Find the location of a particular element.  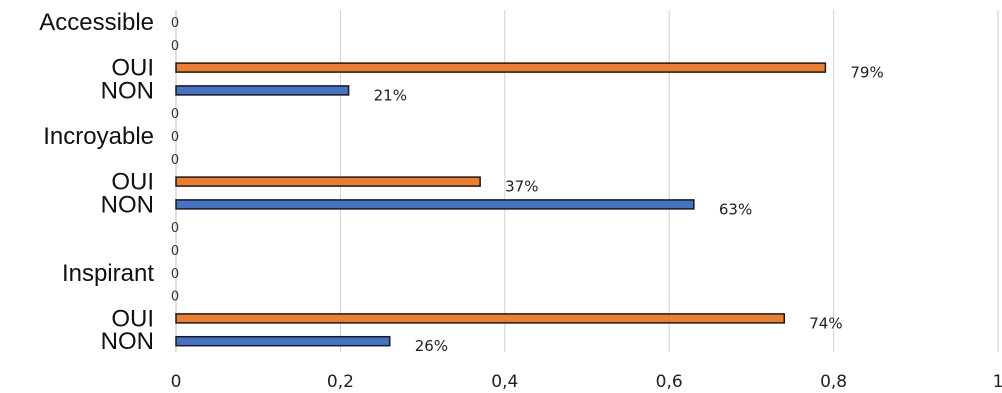

category-label: Incroyable is located at coordinates (98, 136).